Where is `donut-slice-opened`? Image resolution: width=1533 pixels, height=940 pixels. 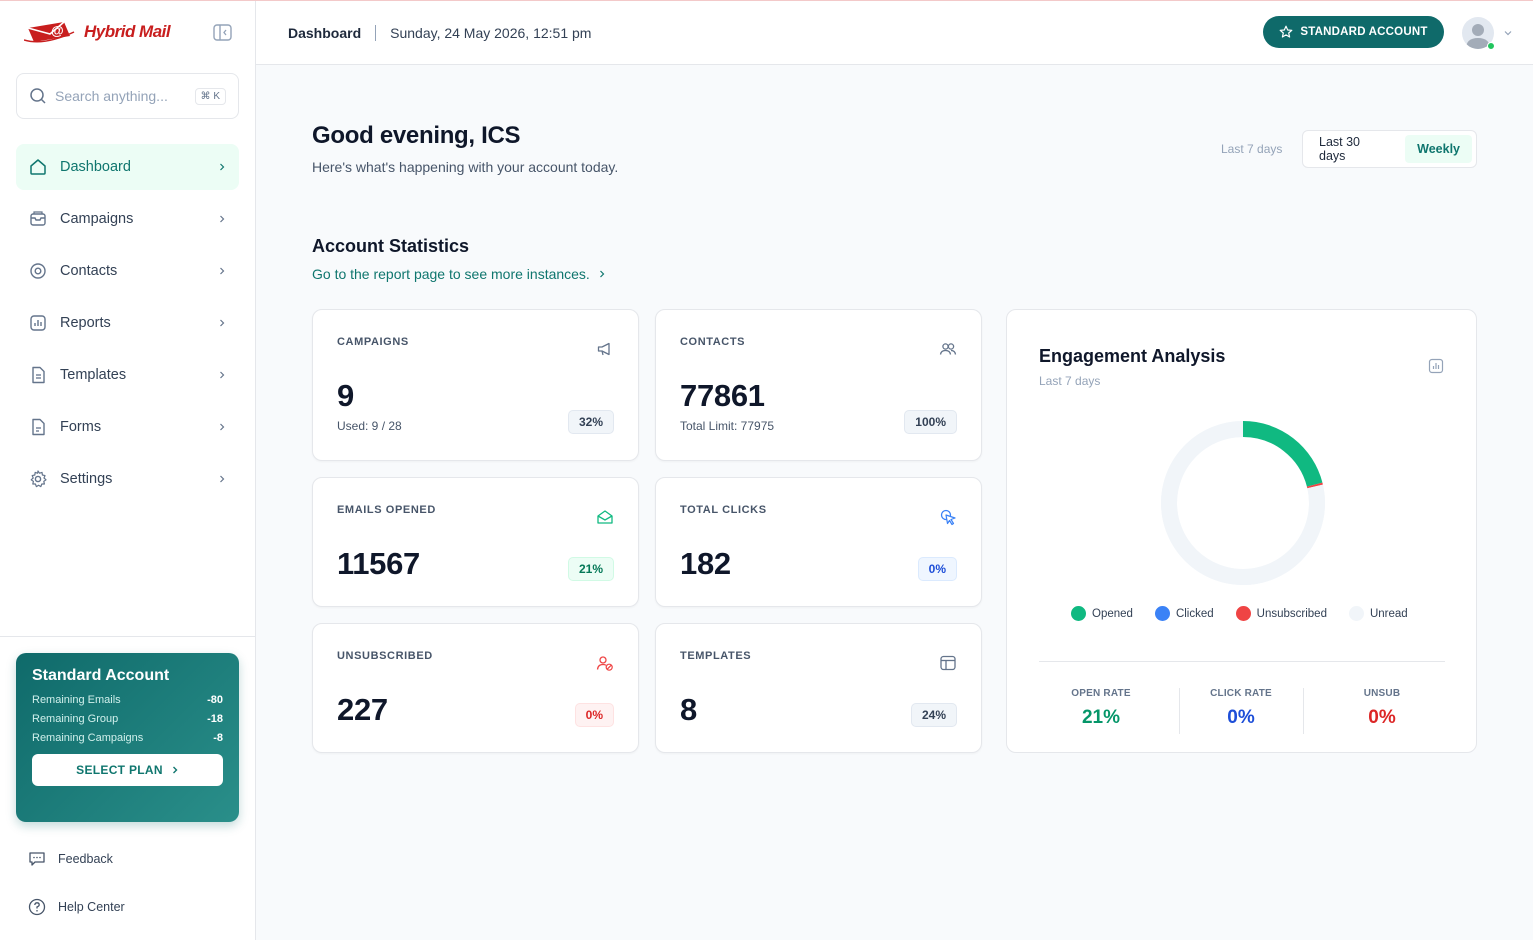
donut-slice-opened is located at coordinates (1282, 454).